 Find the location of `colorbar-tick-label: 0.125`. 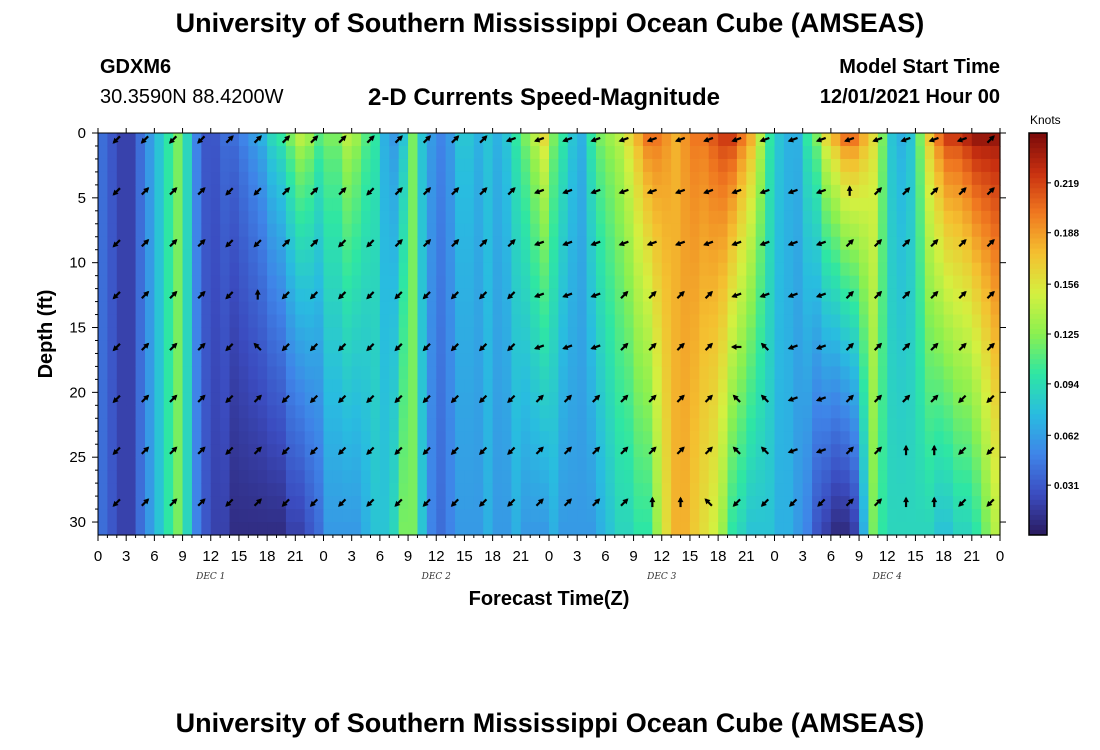

colorbar-tick-label: 0.125 is located at coordinates (1066, 335).